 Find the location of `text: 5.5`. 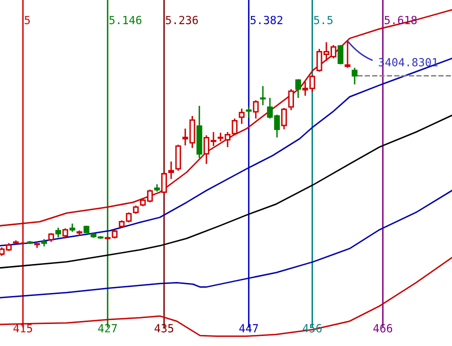

text: 5.5 is located at coordinates (323, 20).